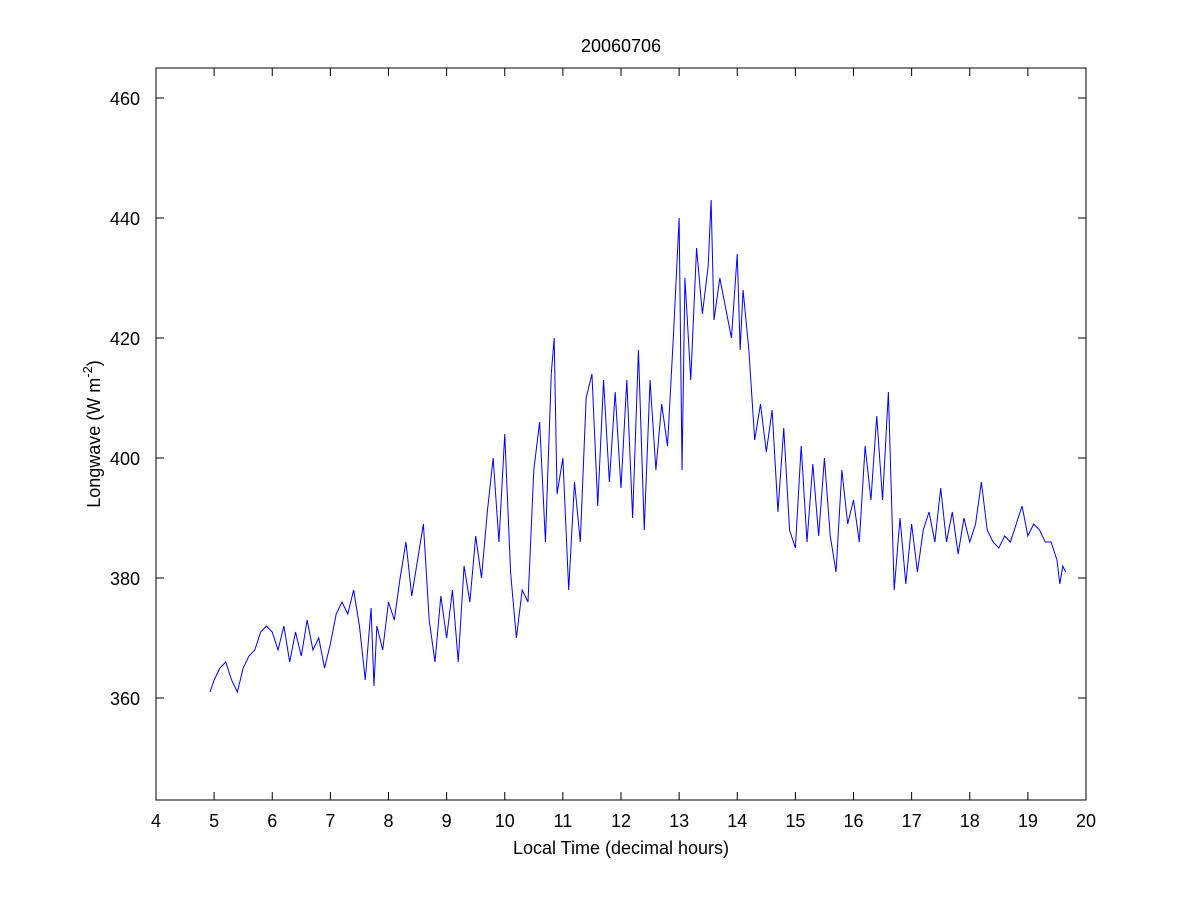 Image resolution: width=1200 pixels, height=905 pixels. Describe the element at coordinates (679, 821) in the screenshot. I see `x-tick-label: 13` at that location.